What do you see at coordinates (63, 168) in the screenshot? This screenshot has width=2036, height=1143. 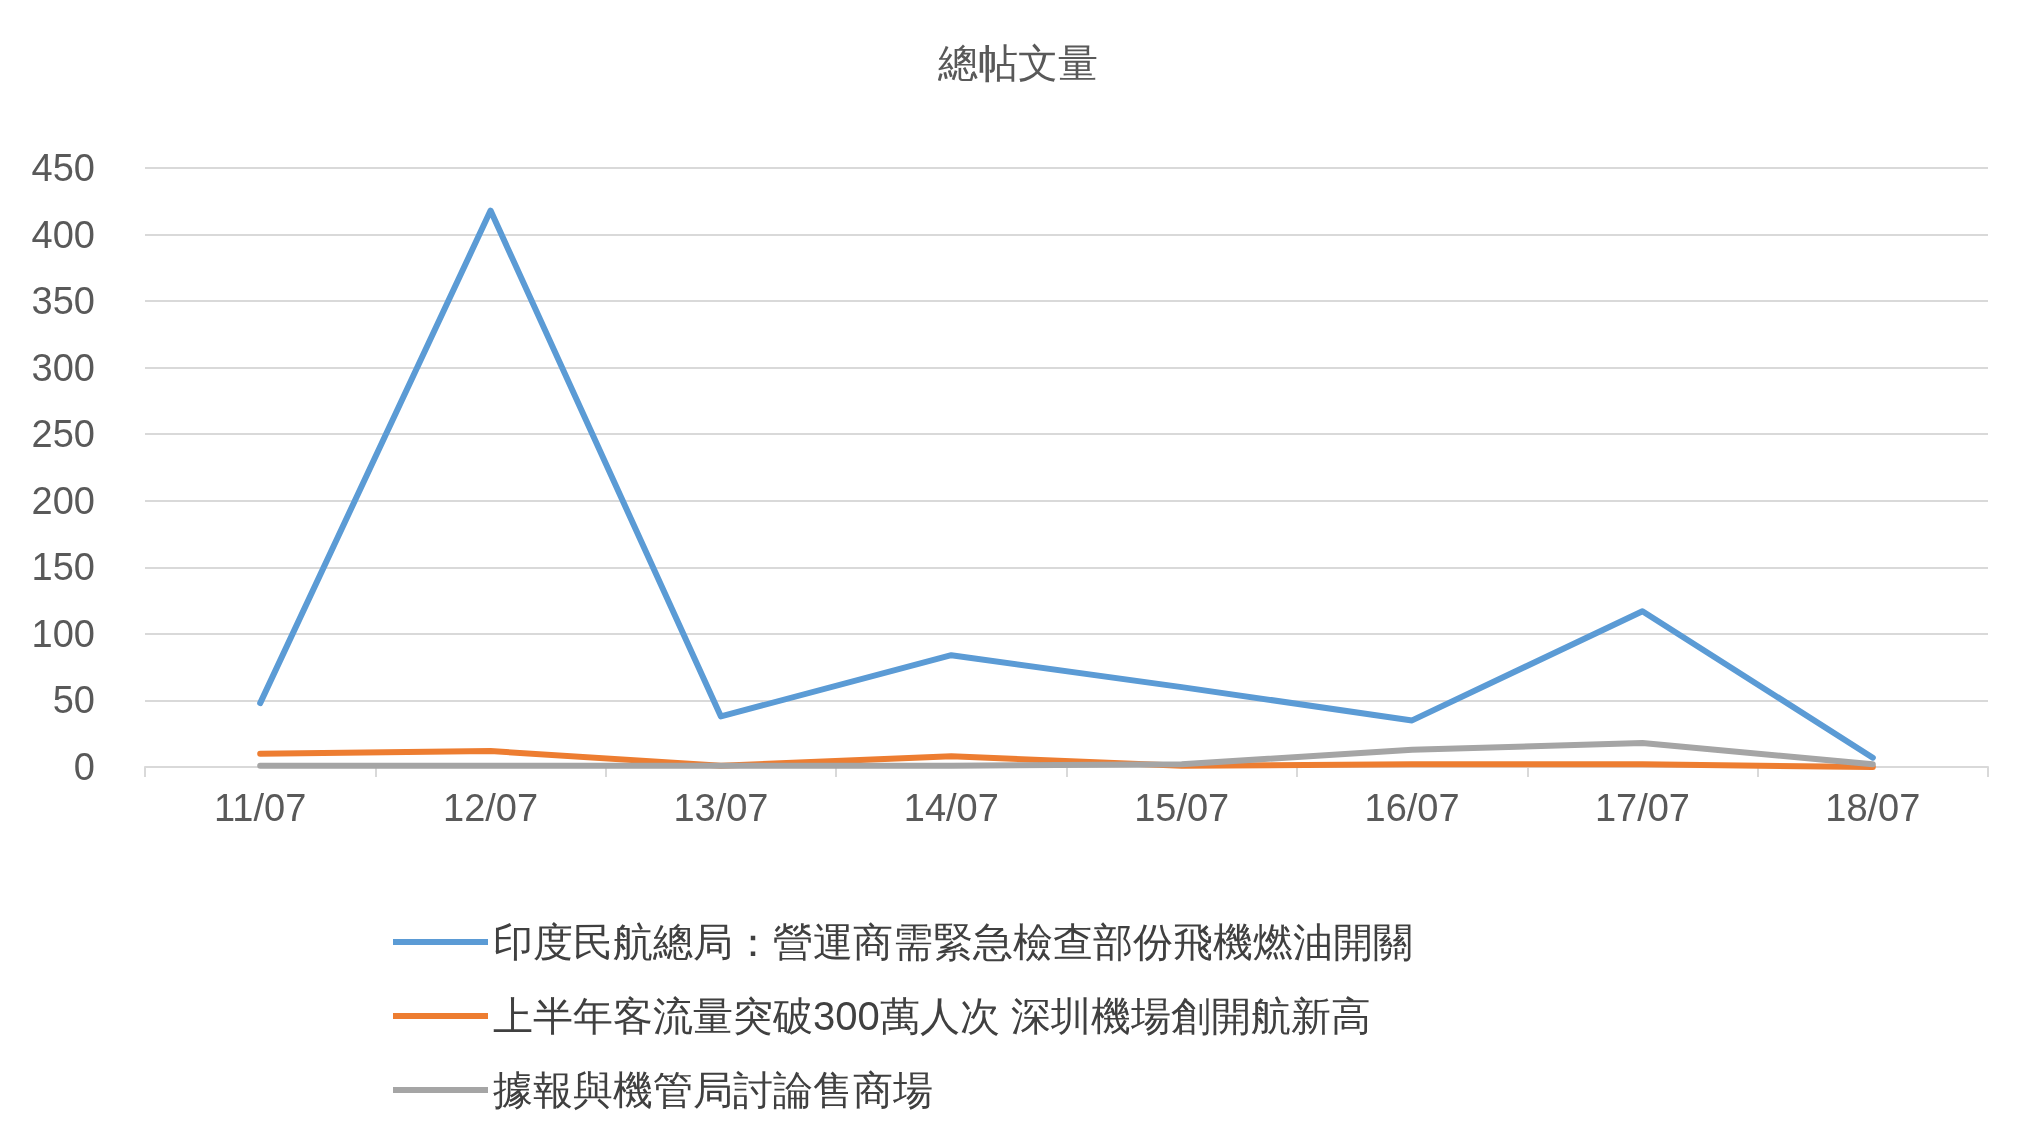 I see `y-tick-label: 450` at bounding box center [63, 168].